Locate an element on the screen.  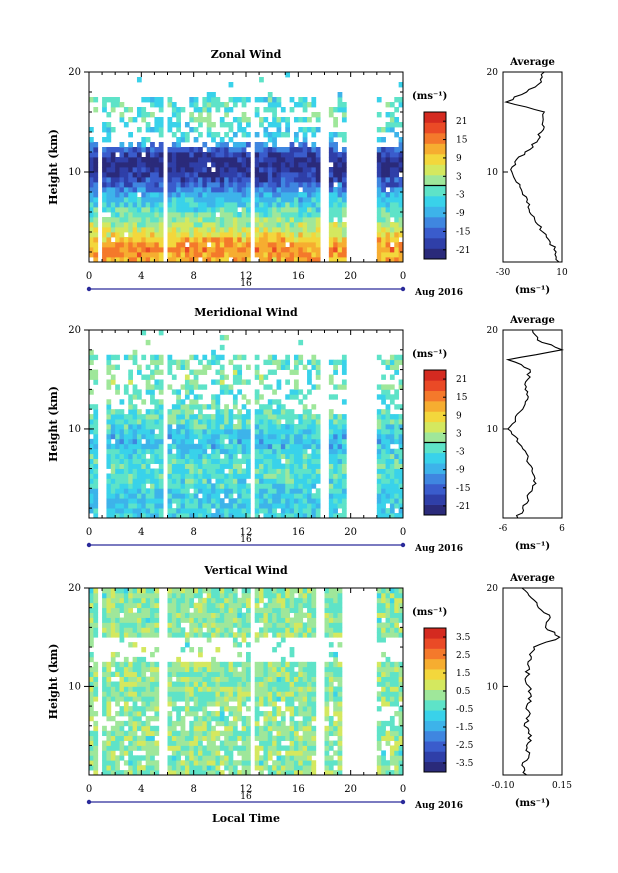
colorbar-tick-label: 15 is located at coordinates (462, 141).